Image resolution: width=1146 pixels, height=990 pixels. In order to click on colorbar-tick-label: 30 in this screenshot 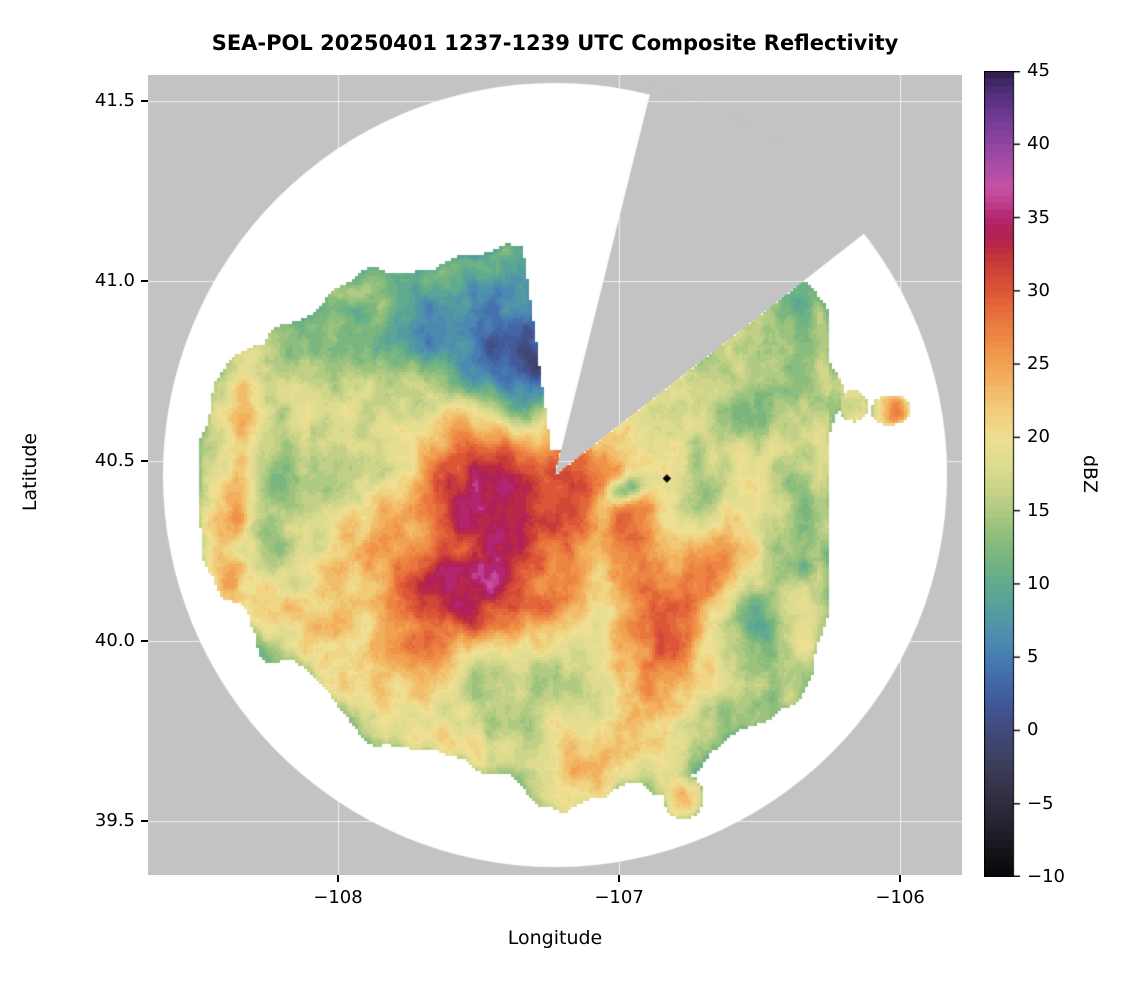, I will do `click(1038, 290)`.